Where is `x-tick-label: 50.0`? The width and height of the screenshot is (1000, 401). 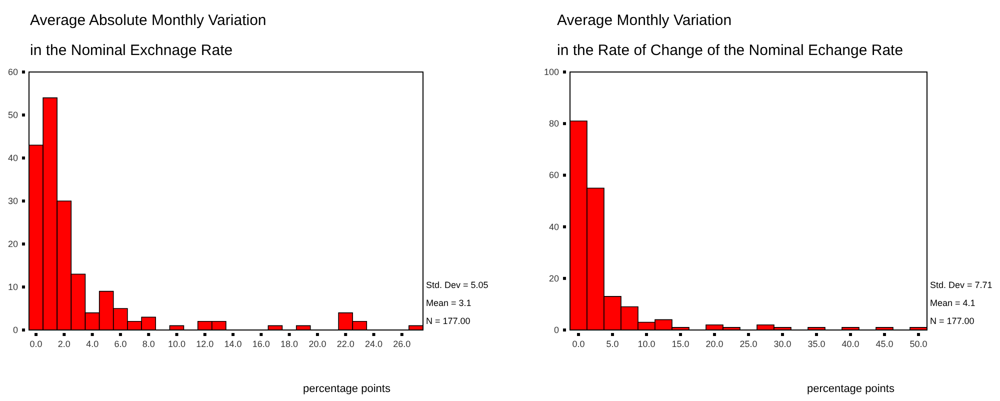
x-tick-label: 50.0 is located at coordinates (919, 344).